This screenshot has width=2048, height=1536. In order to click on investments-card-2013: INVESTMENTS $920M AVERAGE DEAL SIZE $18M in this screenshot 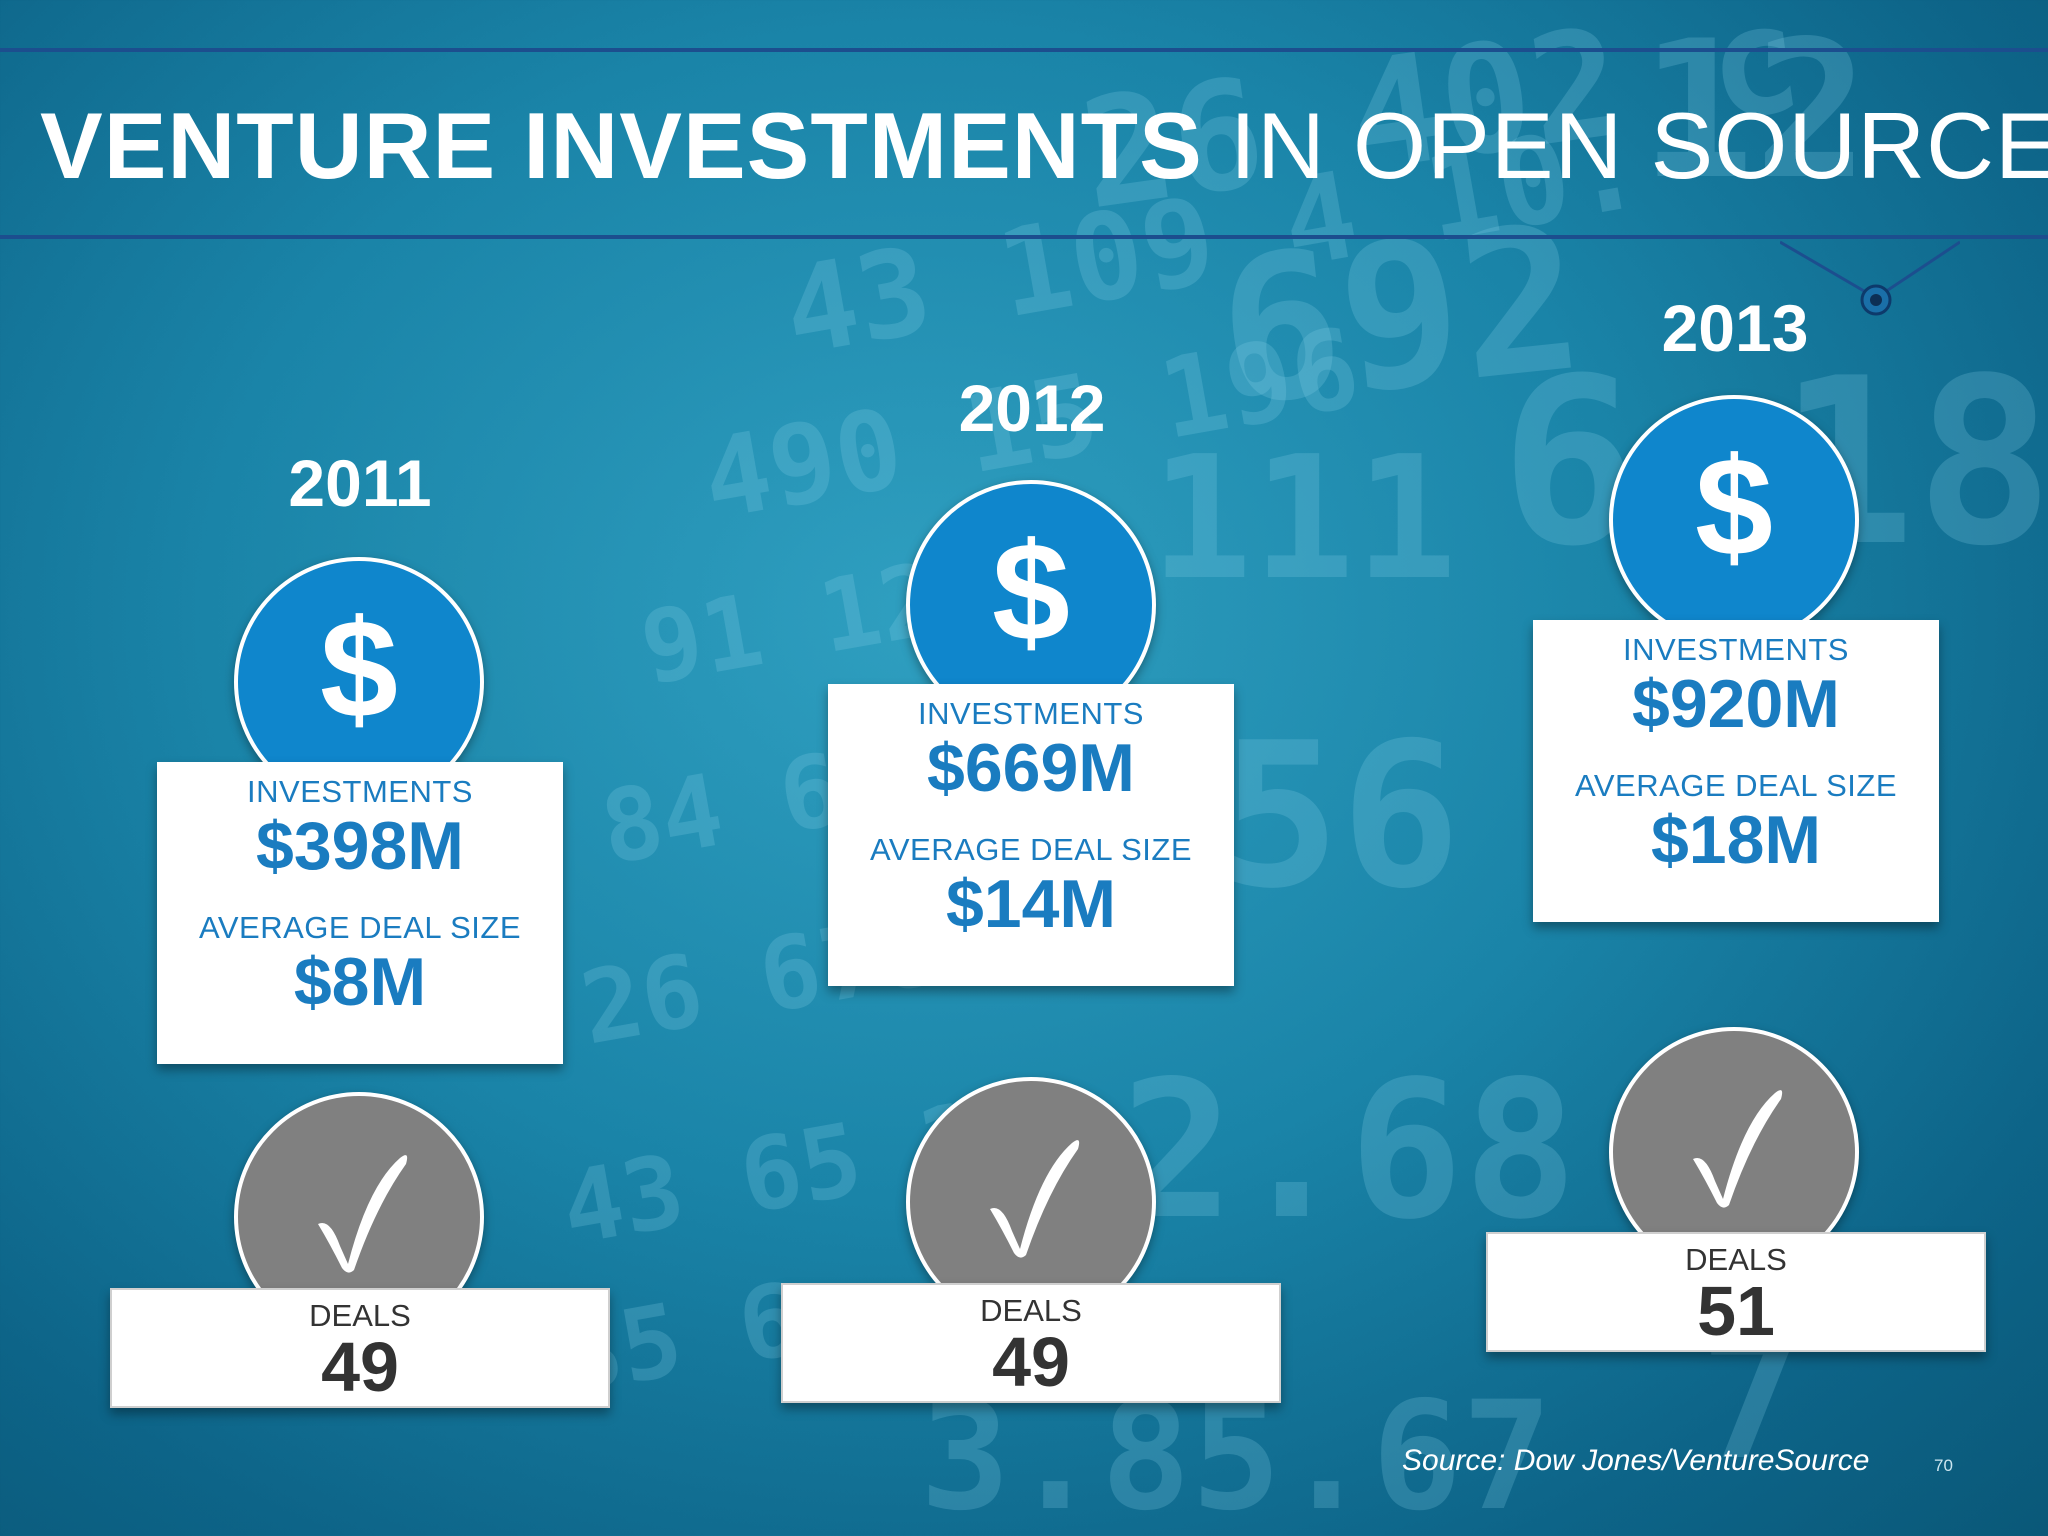, I will do `click(1736, 771)`.